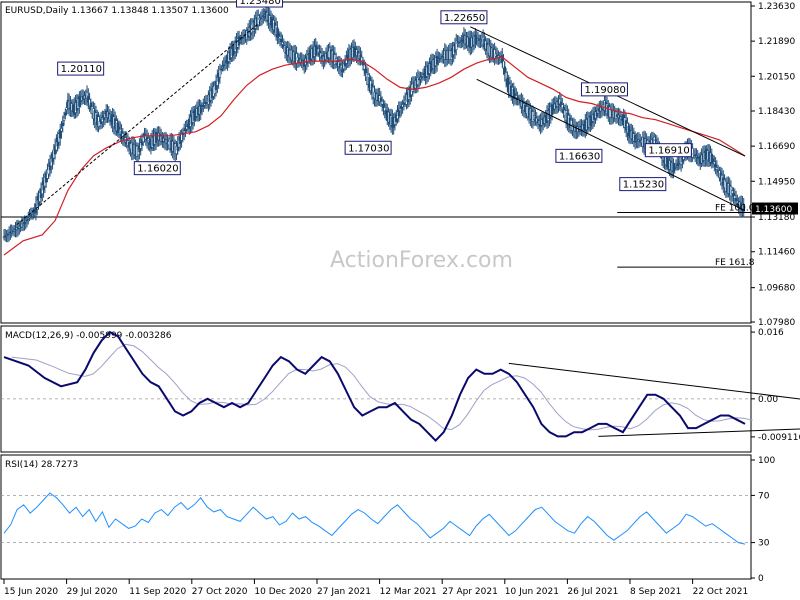  Describe the element at coordinates (344, 592) in the screenshot. I see `x-tick-label: 27 Jan 2021` at that location.